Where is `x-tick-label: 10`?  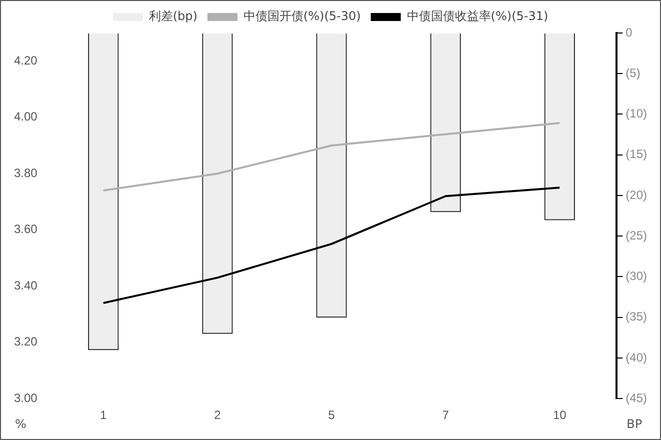
x-tick-label: 10 is located at coordinates (559, 415).